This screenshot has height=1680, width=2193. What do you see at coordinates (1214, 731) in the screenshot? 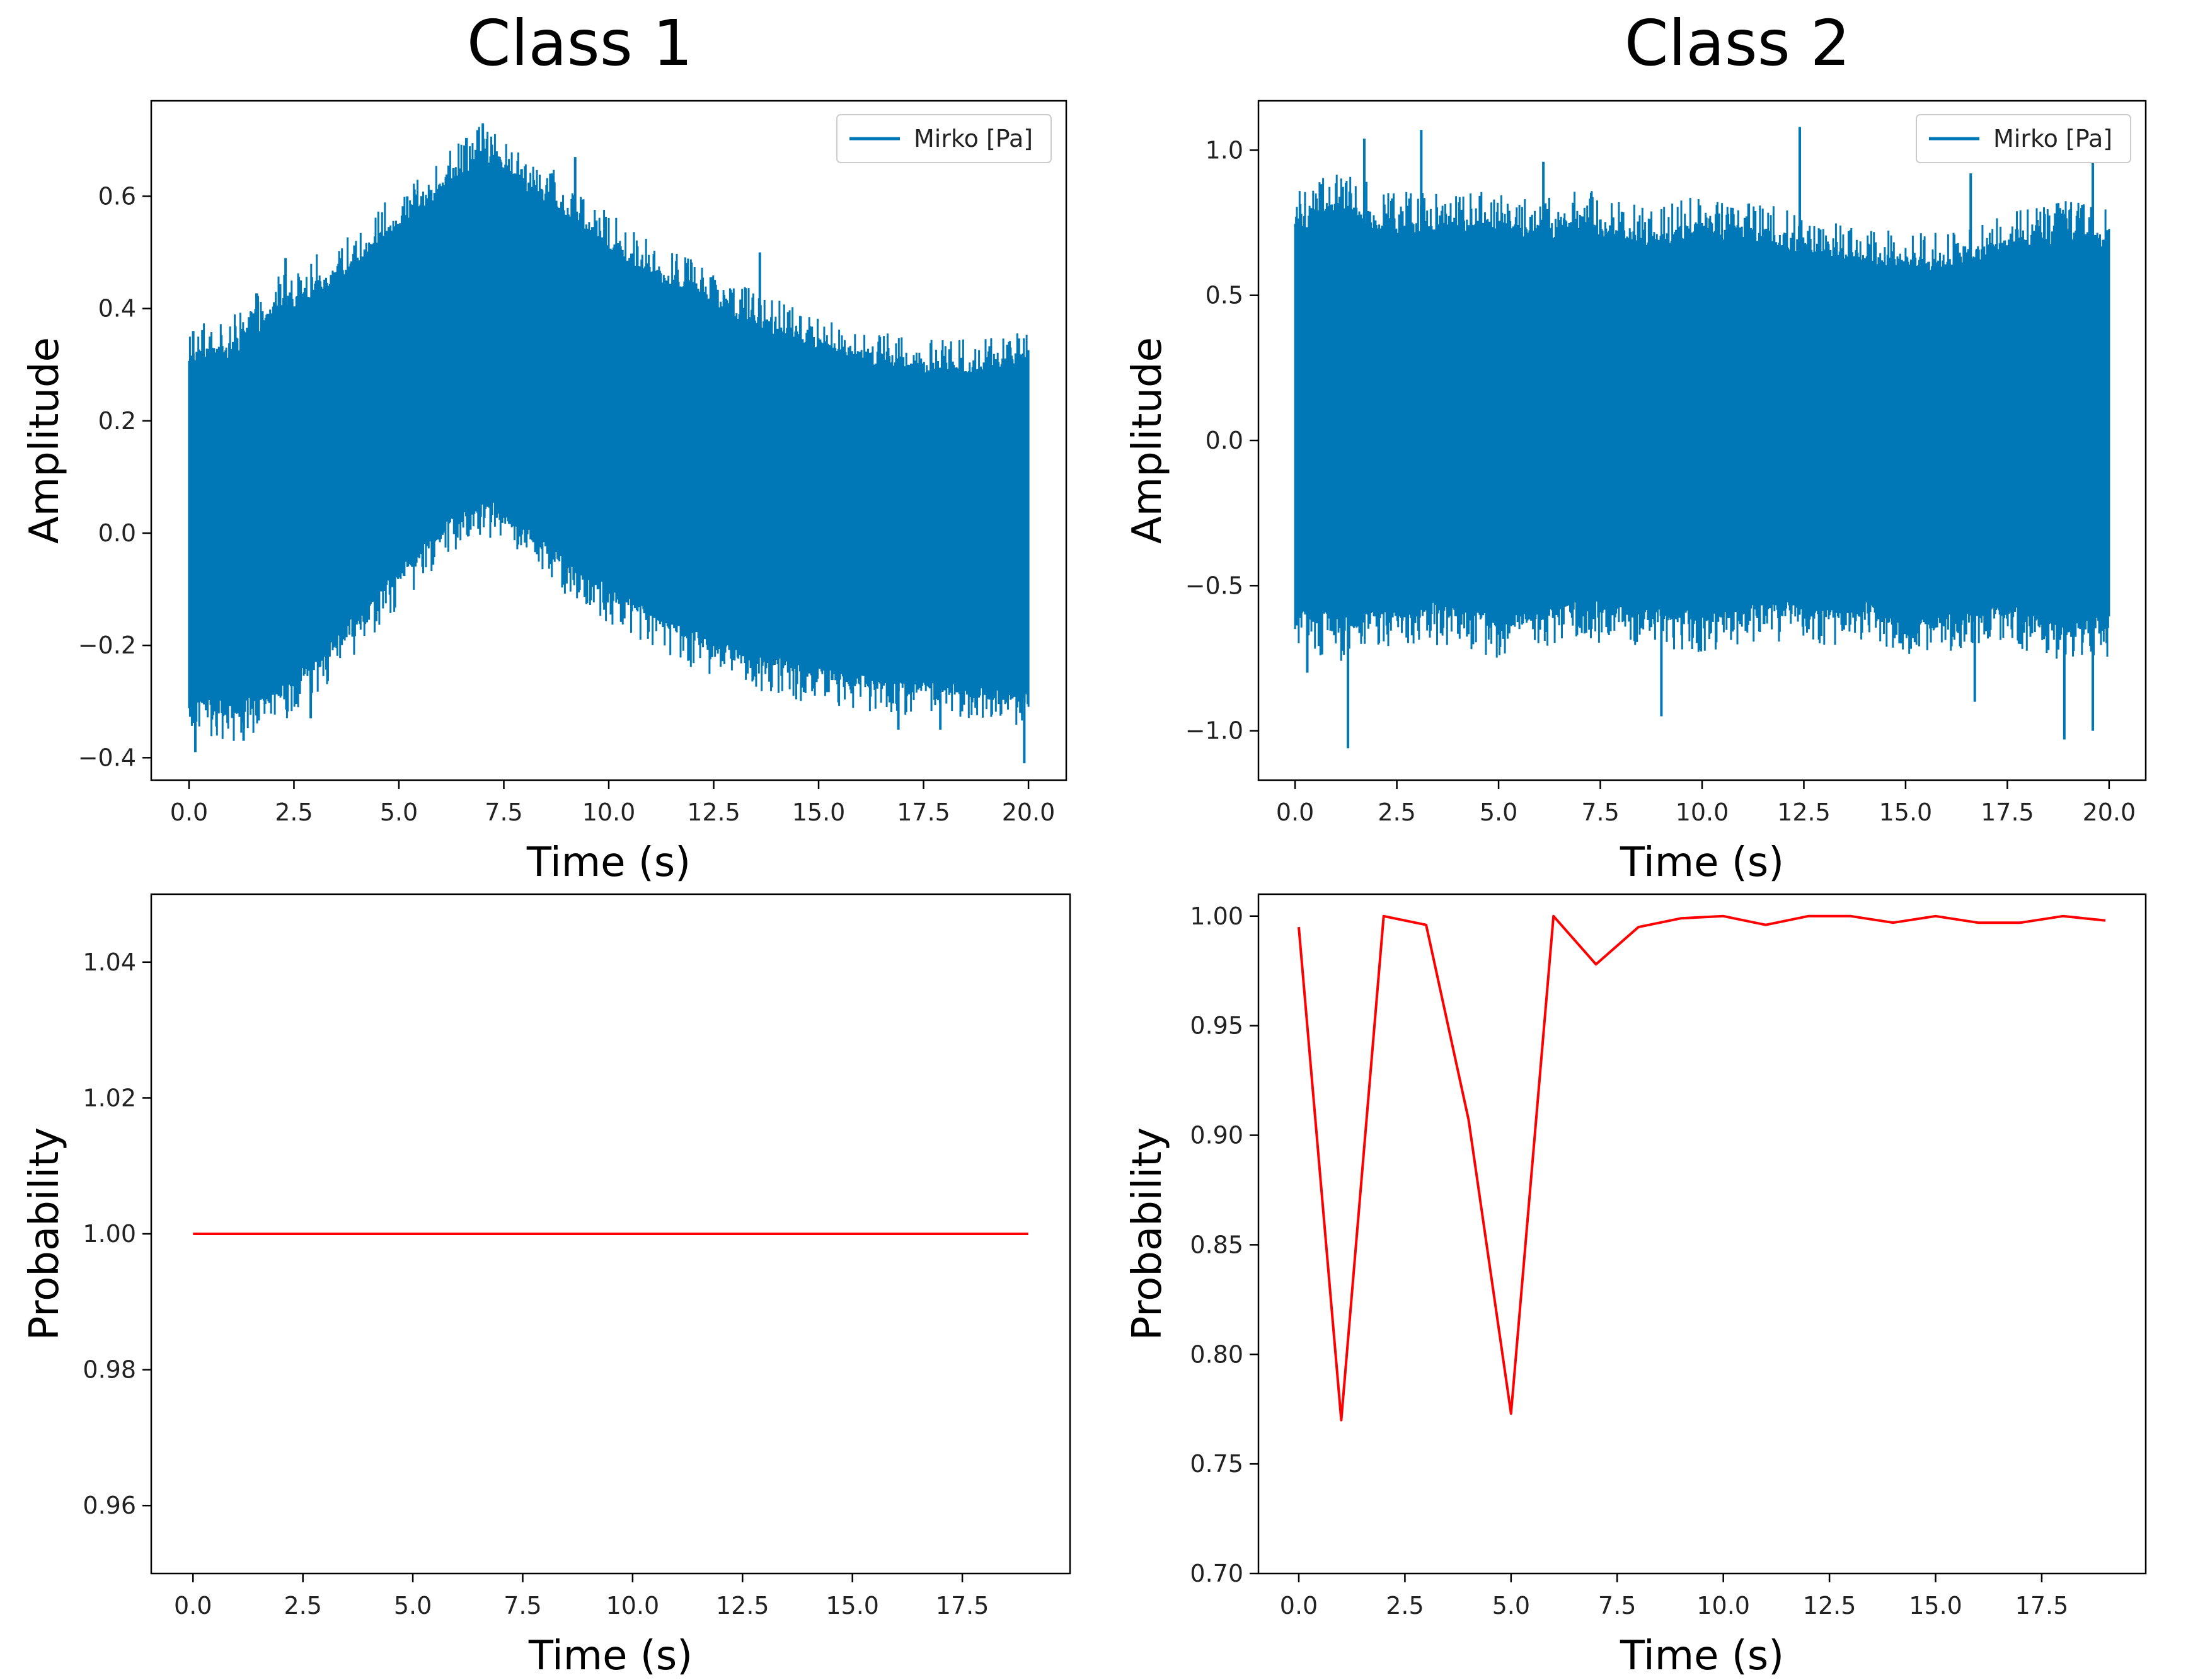
I see `y-tick-label: −1.0` at bounding box center [1214, 731].